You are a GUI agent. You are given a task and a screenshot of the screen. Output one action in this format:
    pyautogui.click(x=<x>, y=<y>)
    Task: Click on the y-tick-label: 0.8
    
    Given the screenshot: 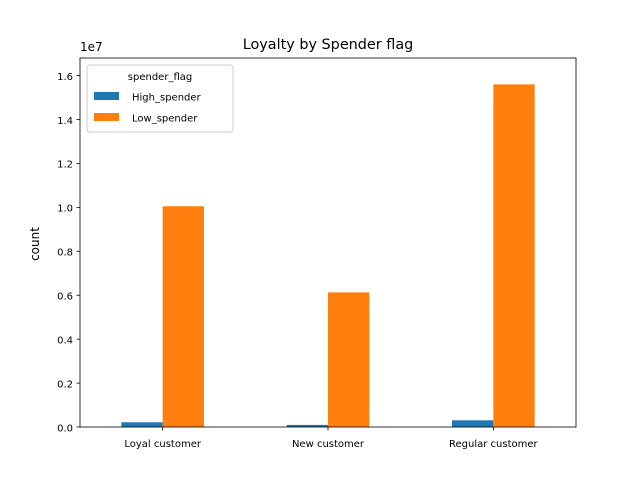 What is the action you would take?
    pyautogui.click(x=65, y=253)
    